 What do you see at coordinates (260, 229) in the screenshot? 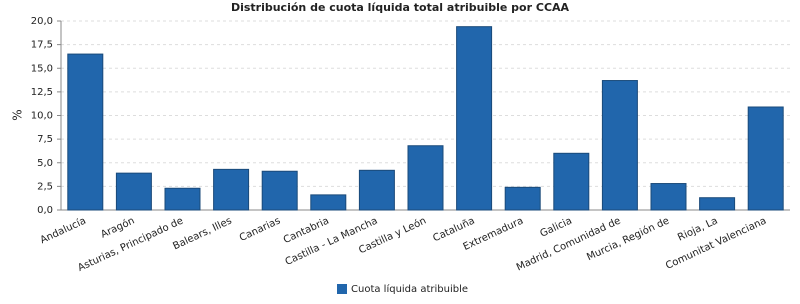
I see `x-tick-label: Canarias` at bounding box center [260, 229].